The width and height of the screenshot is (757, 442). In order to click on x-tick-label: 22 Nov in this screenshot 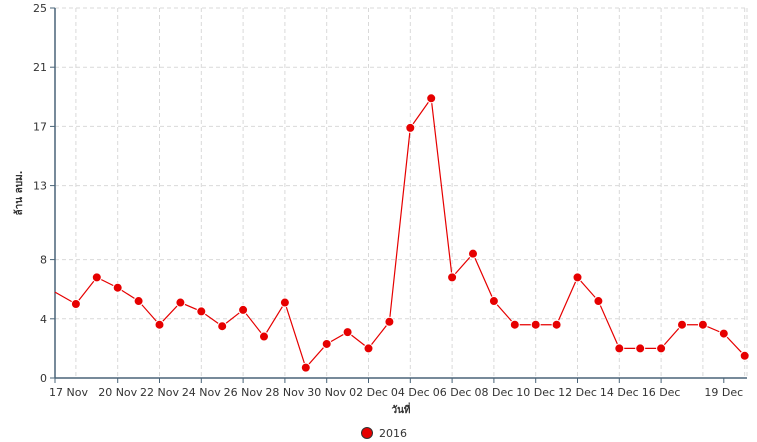, I will do `click(159, 392)`.